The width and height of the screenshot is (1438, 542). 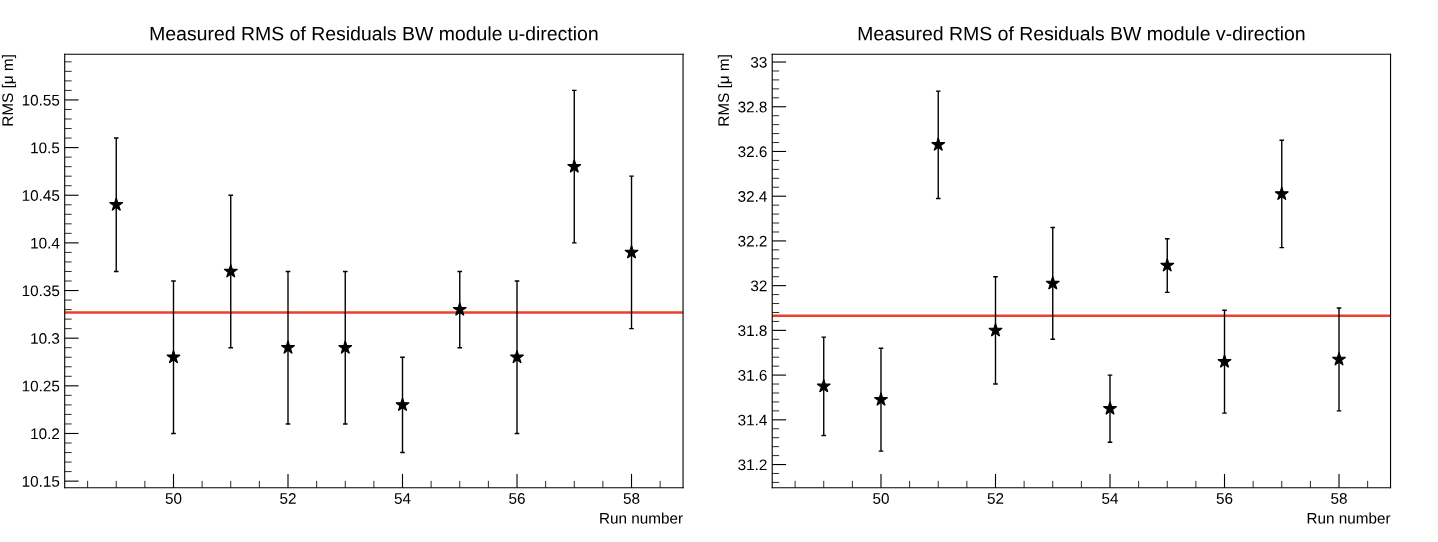 What do you see at coordinates (752, 420) in the screenshot?
I see `y-tick-label: 31.4` at bounding box center [752, 420].